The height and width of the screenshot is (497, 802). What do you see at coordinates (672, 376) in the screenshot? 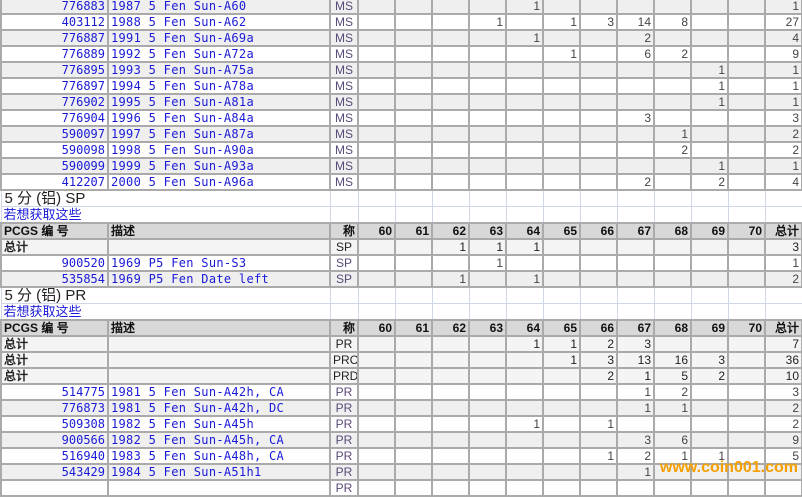
I see `grade-count: 5` at bounding box center [672, 376].